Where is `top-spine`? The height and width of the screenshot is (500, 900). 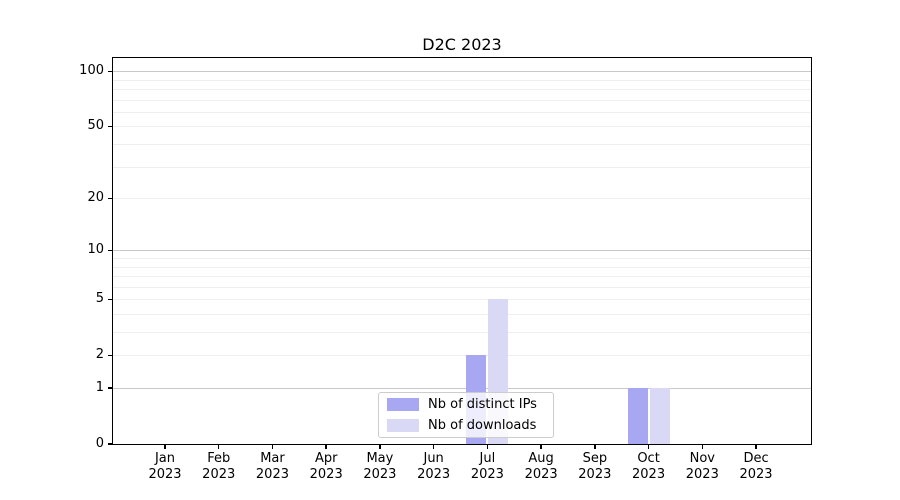
top-spine is located at coordinates (462, 58).